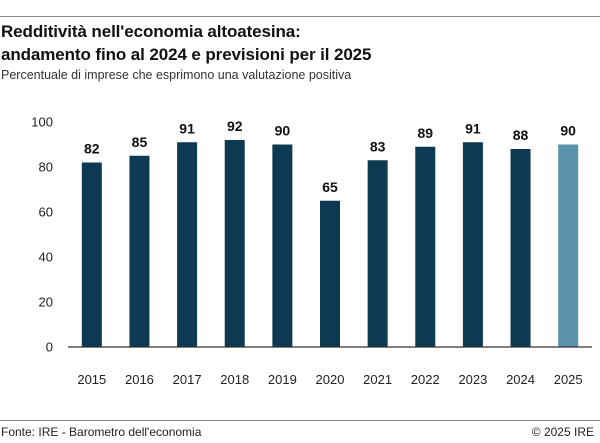 The height and width of the screenshot is (443, 600). Describe the element at coordinates (101, 432) in the screenshot. I see `source-note: Fonte: IRE - Barometro dell'economia` at that location.